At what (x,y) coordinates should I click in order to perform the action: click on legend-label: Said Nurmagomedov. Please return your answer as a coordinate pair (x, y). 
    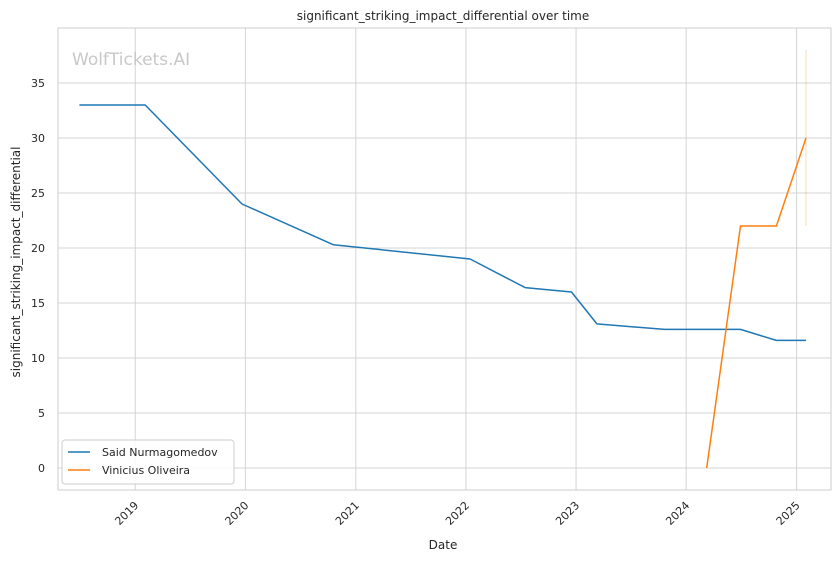
    Looking at the image, I should click on (160, 452).